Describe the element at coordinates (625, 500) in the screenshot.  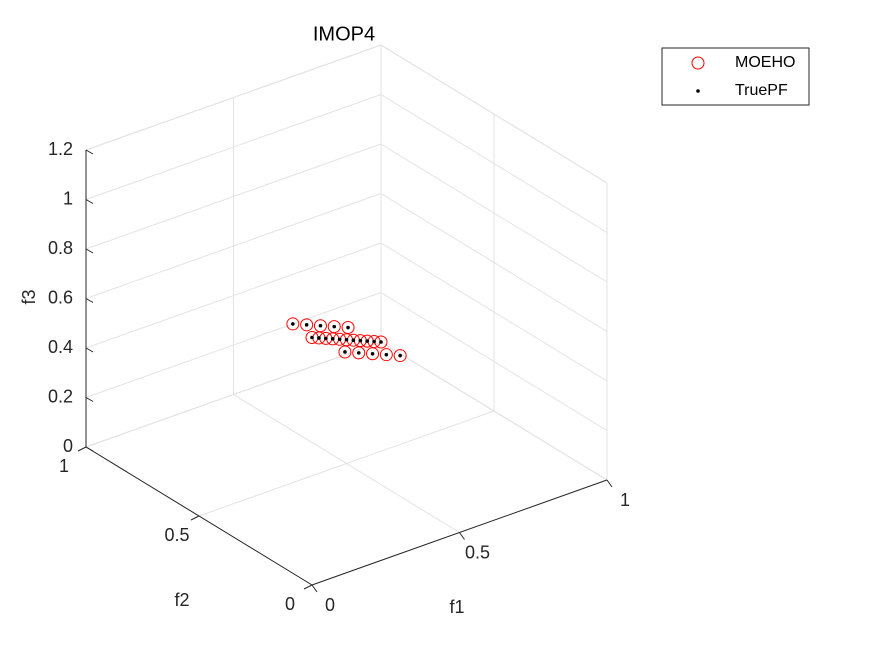
I see `x-tick-label: 1` at that location.